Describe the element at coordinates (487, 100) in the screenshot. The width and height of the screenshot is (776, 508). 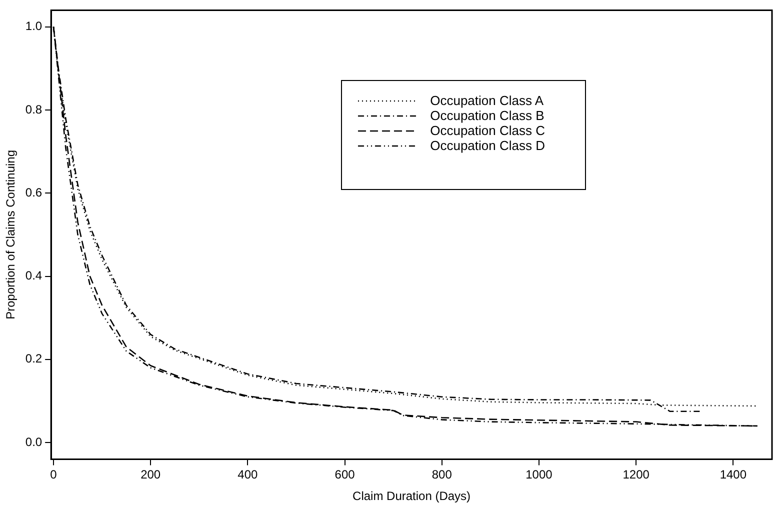
I see `legend-label: Occupation Class A` at that location.